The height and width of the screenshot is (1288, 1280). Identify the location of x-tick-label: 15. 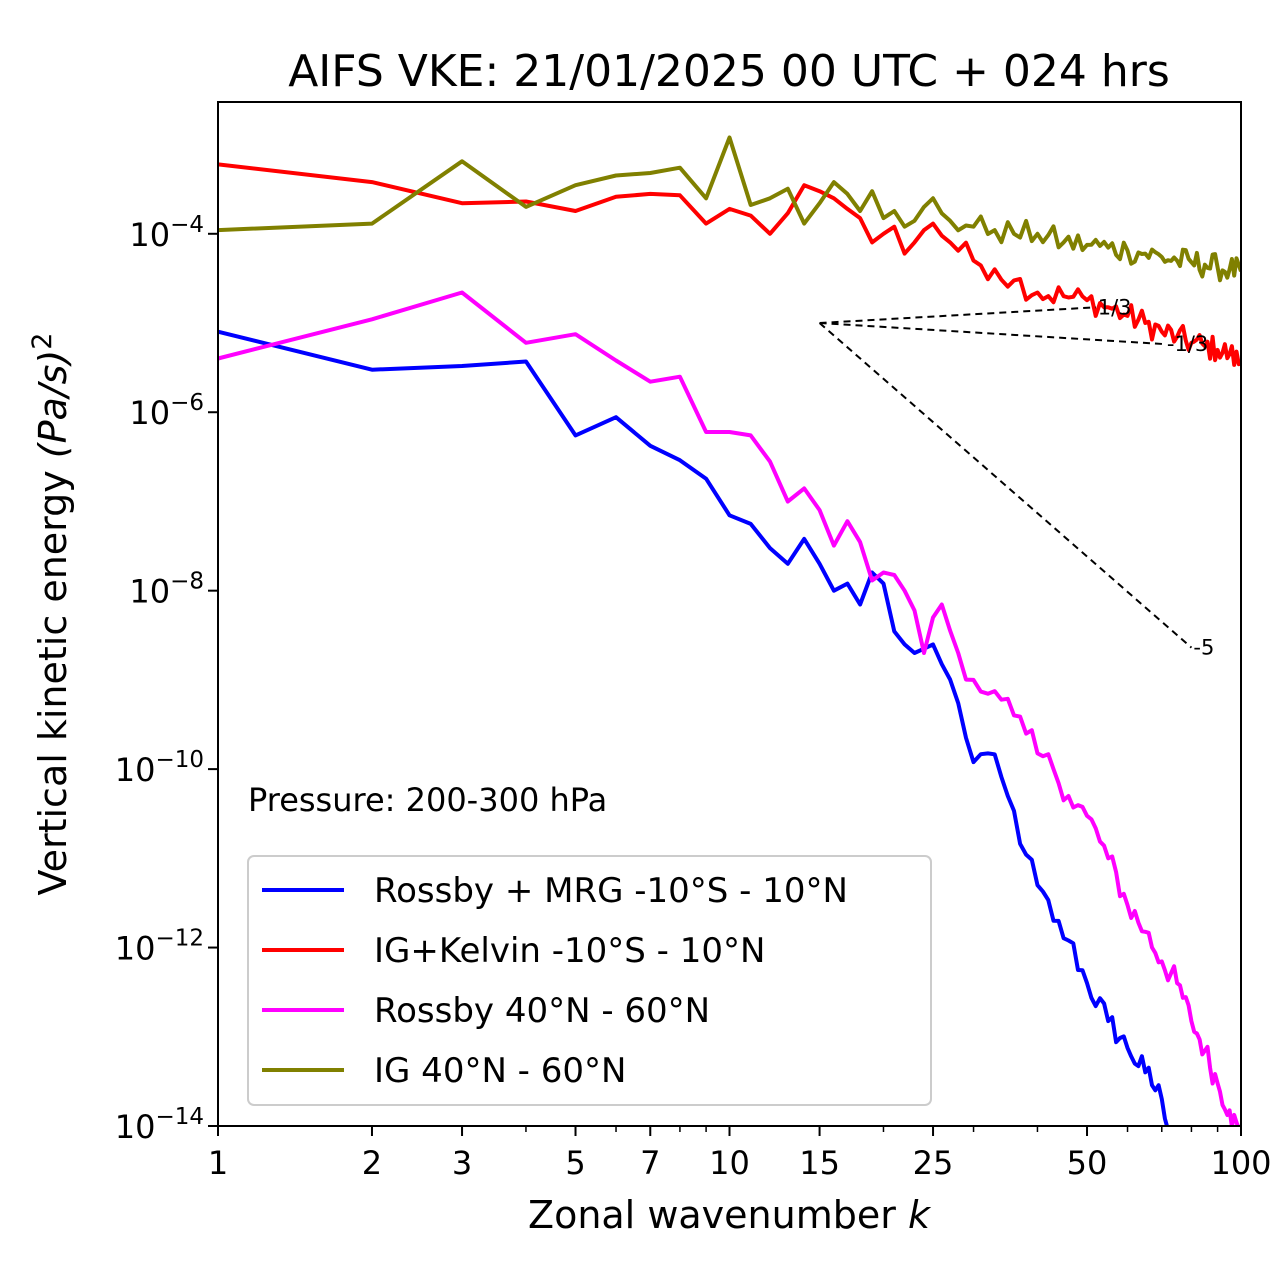
(819, 1163).